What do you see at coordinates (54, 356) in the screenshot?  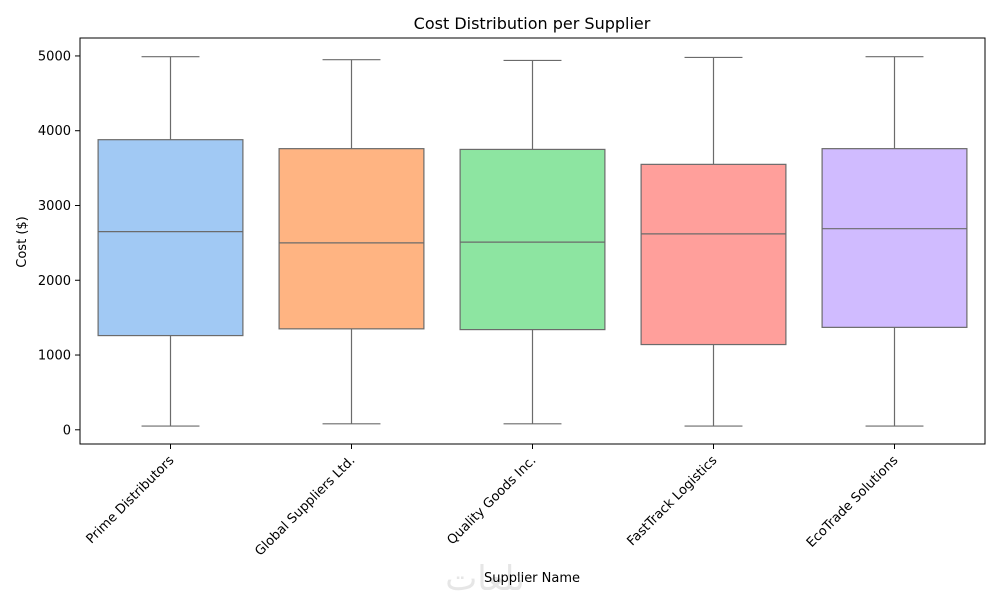 I see `y-tick-label: 1000` at bounding box center [54, 356].